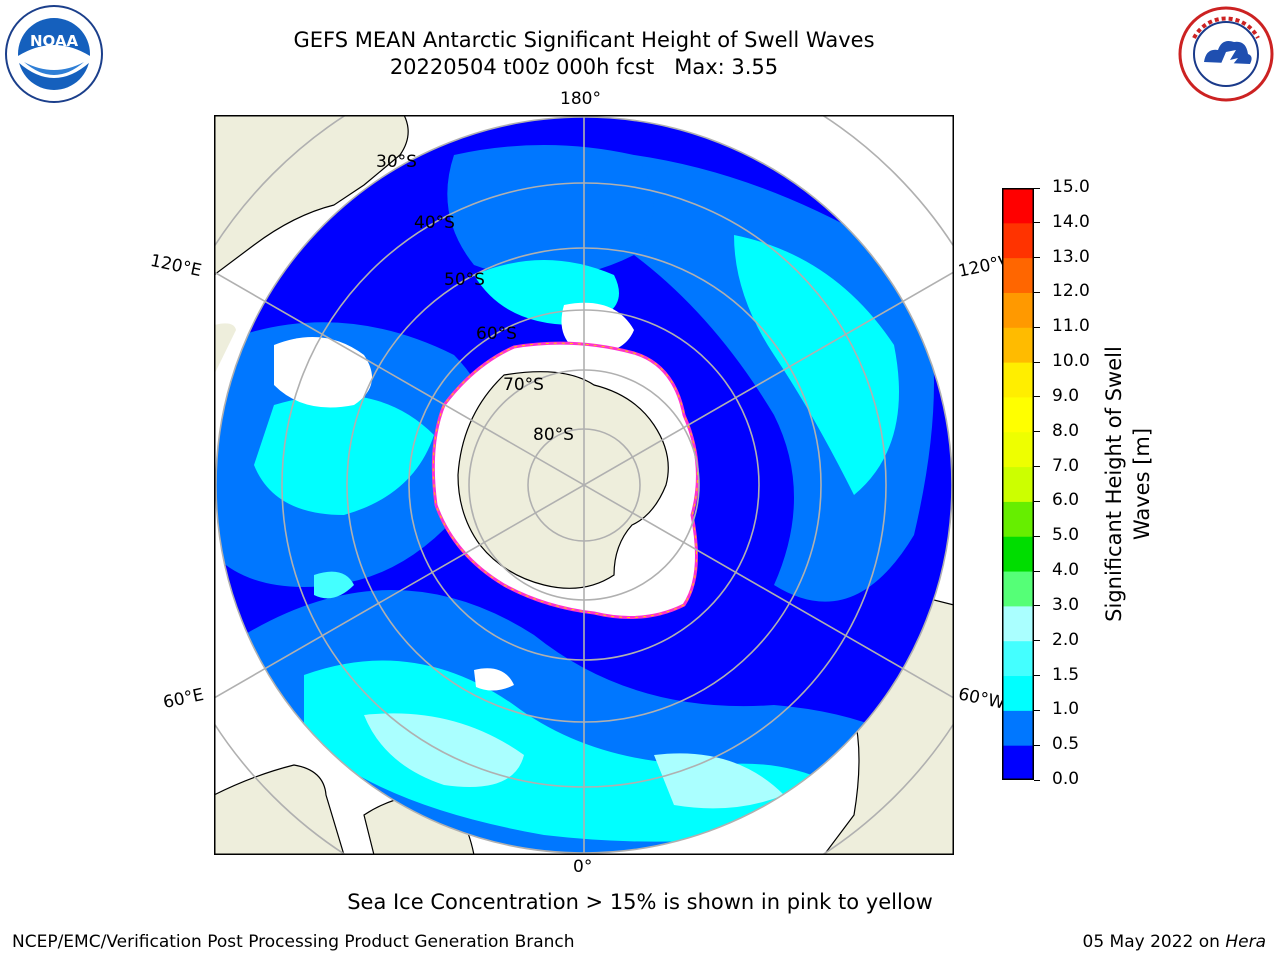 The image size is (1280, 960). I want to click on colorbar-tick-label: 13.0, so click(1071, 256).